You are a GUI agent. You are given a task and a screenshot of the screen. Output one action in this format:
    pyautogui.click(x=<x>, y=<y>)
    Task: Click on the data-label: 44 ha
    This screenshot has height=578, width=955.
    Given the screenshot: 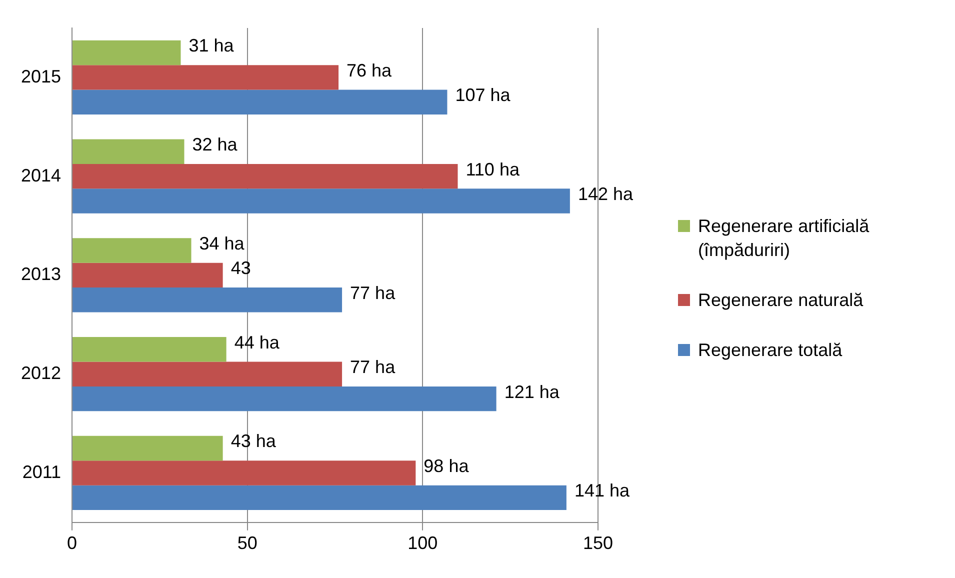 What is the action you would take?
    pyautogui.click(x=257, y=342)
    